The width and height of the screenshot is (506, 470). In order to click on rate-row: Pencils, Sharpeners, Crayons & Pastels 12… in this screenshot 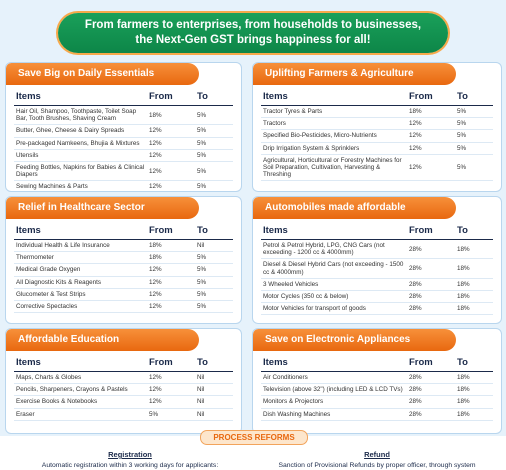, I will do `click(123, 390)`.